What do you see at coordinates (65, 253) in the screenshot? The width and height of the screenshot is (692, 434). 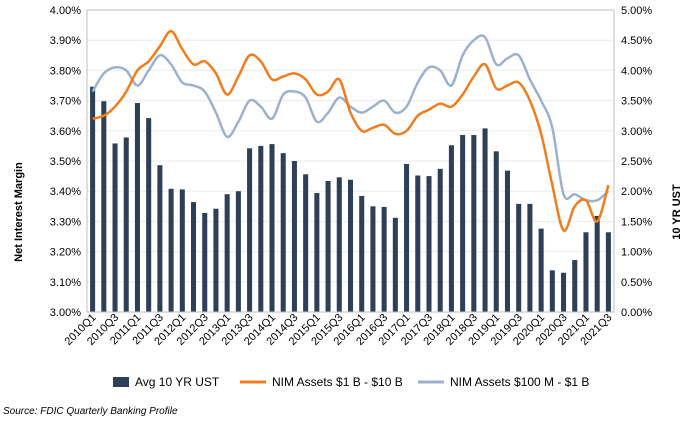 I see `left-tick-label: 3.20%` at bounding box center [65, 253].